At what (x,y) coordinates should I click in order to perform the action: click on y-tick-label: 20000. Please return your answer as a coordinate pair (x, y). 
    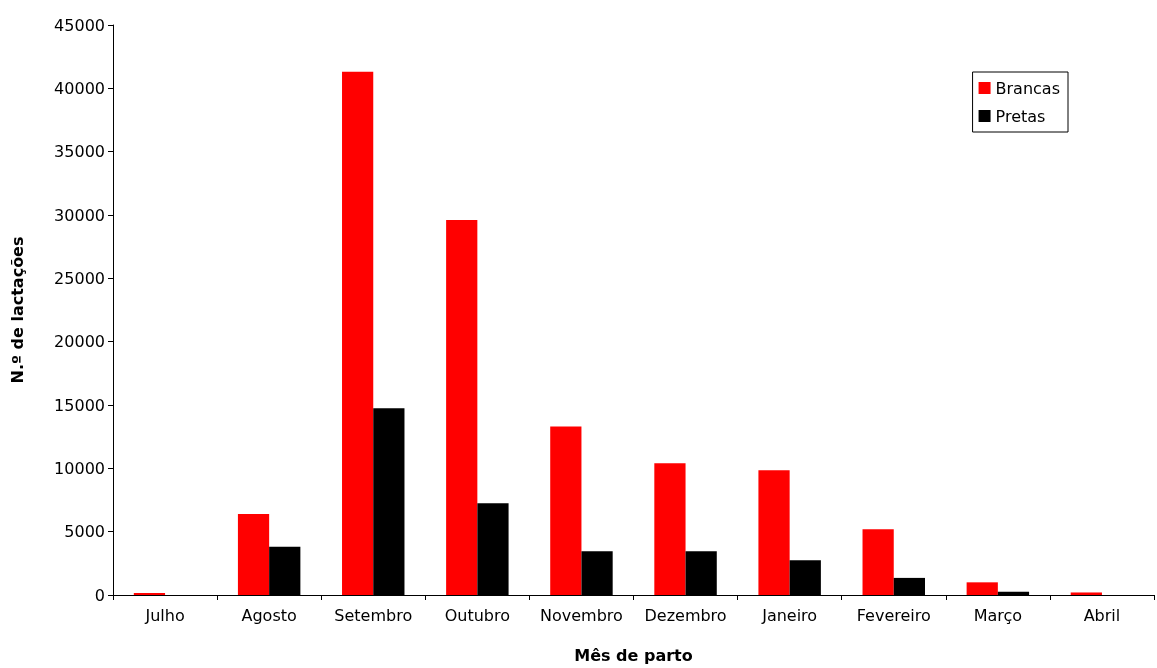
    Looking at the image, I should click on (79, 342).